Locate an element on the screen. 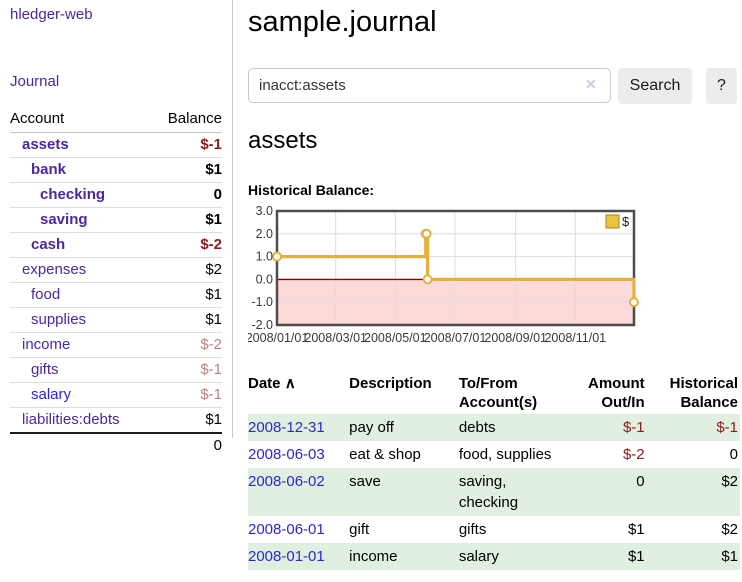 Image resolution: width=742 pixels, height=582 pixels. svg-text: 2008/09/01 is located at coordinates (515, 338).